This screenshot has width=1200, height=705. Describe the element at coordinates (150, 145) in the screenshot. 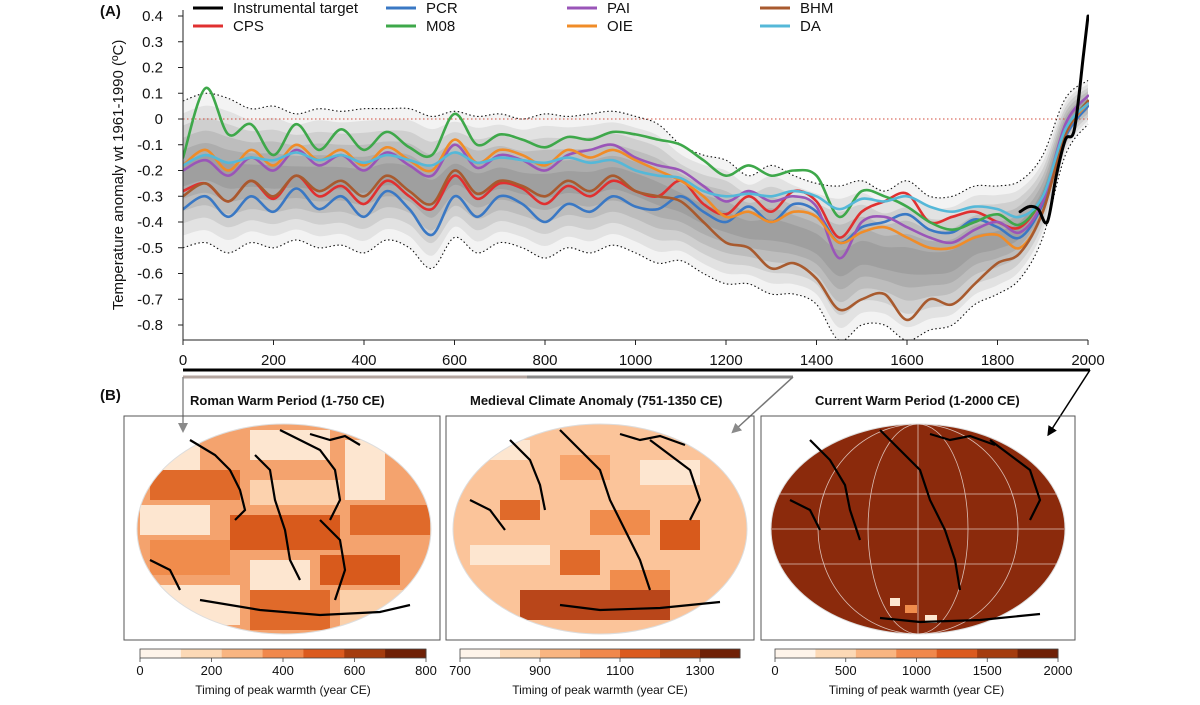

I see `y-tick-label: -0.1` at that location.